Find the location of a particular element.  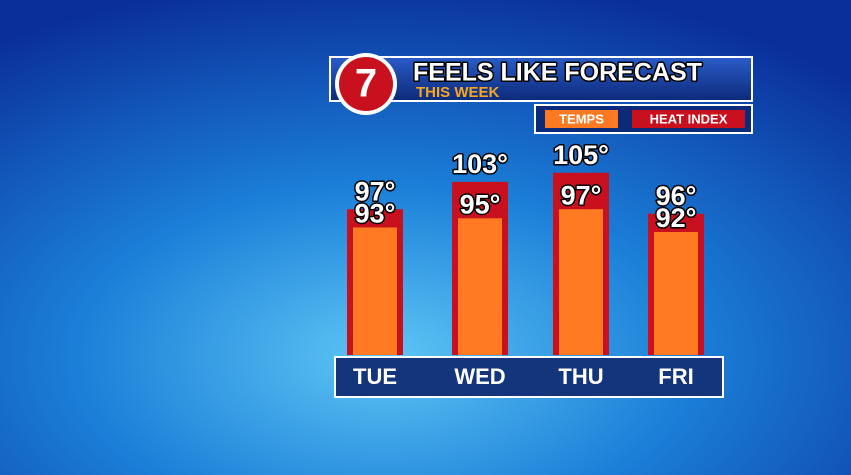

header-box is located at coordinates (541, 79).